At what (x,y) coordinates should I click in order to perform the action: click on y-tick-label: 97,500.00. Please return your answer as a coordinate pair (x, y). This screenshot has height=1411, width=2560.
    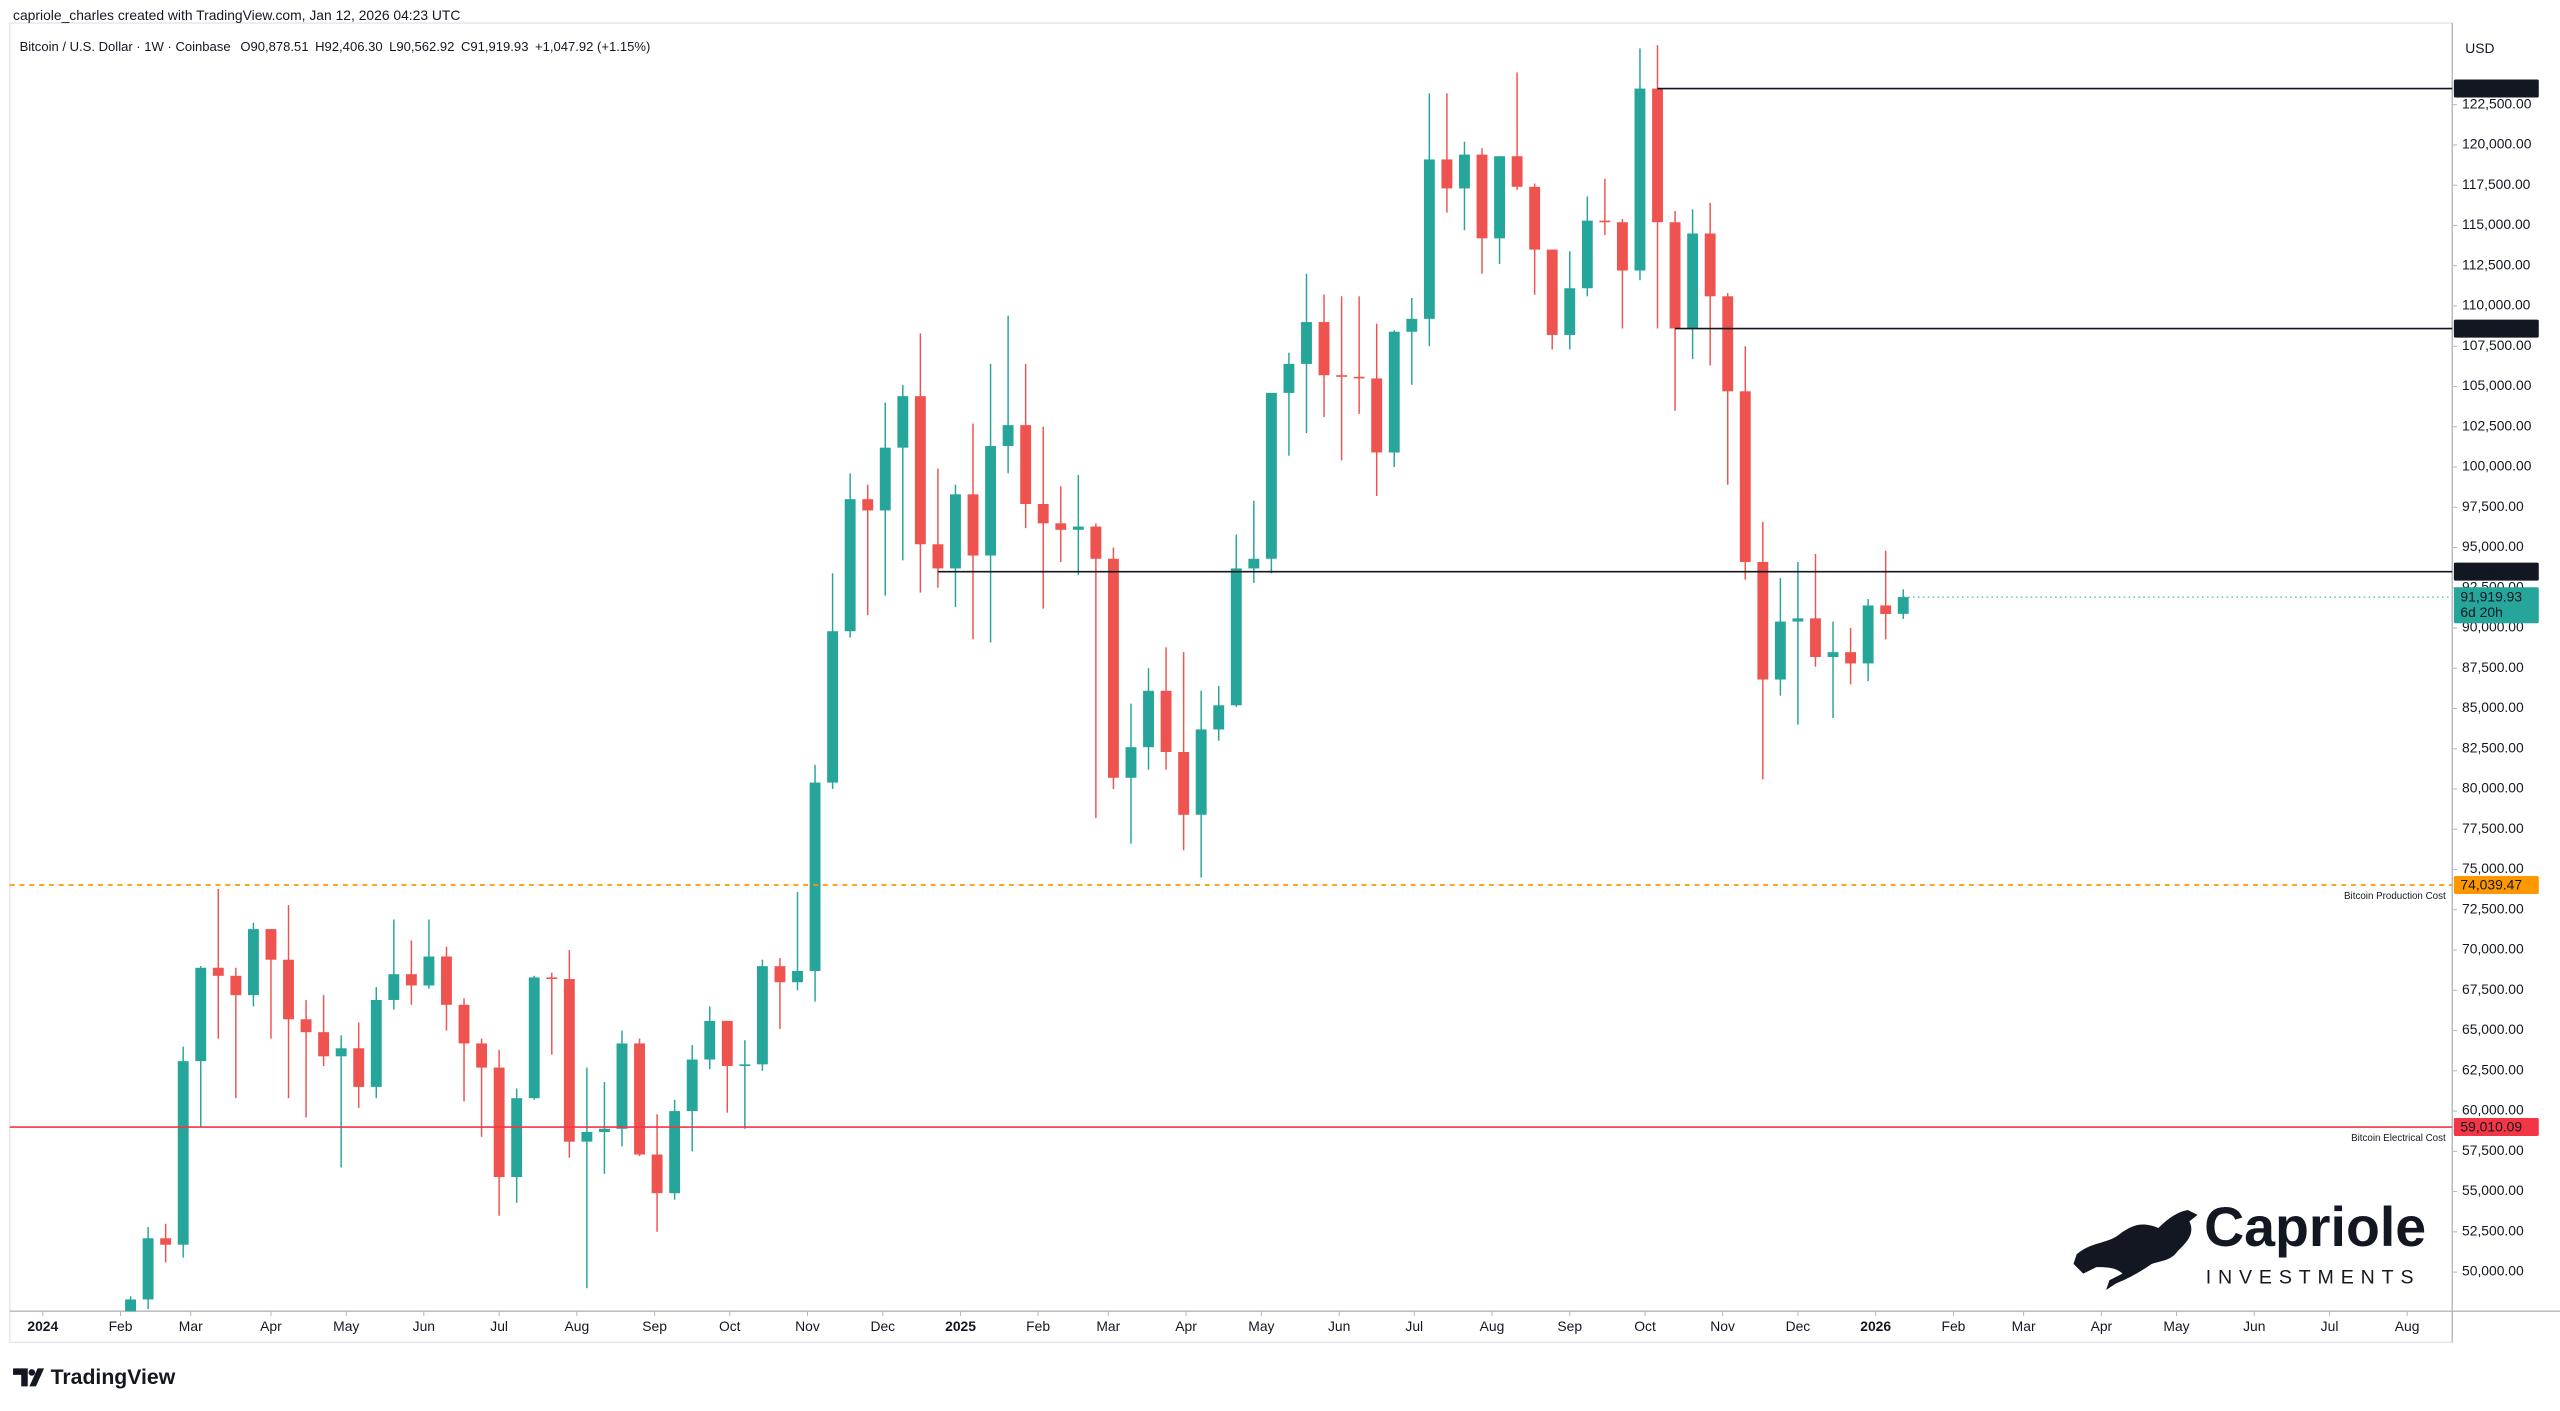
    Looking at the image, I should click on (2493, 506).